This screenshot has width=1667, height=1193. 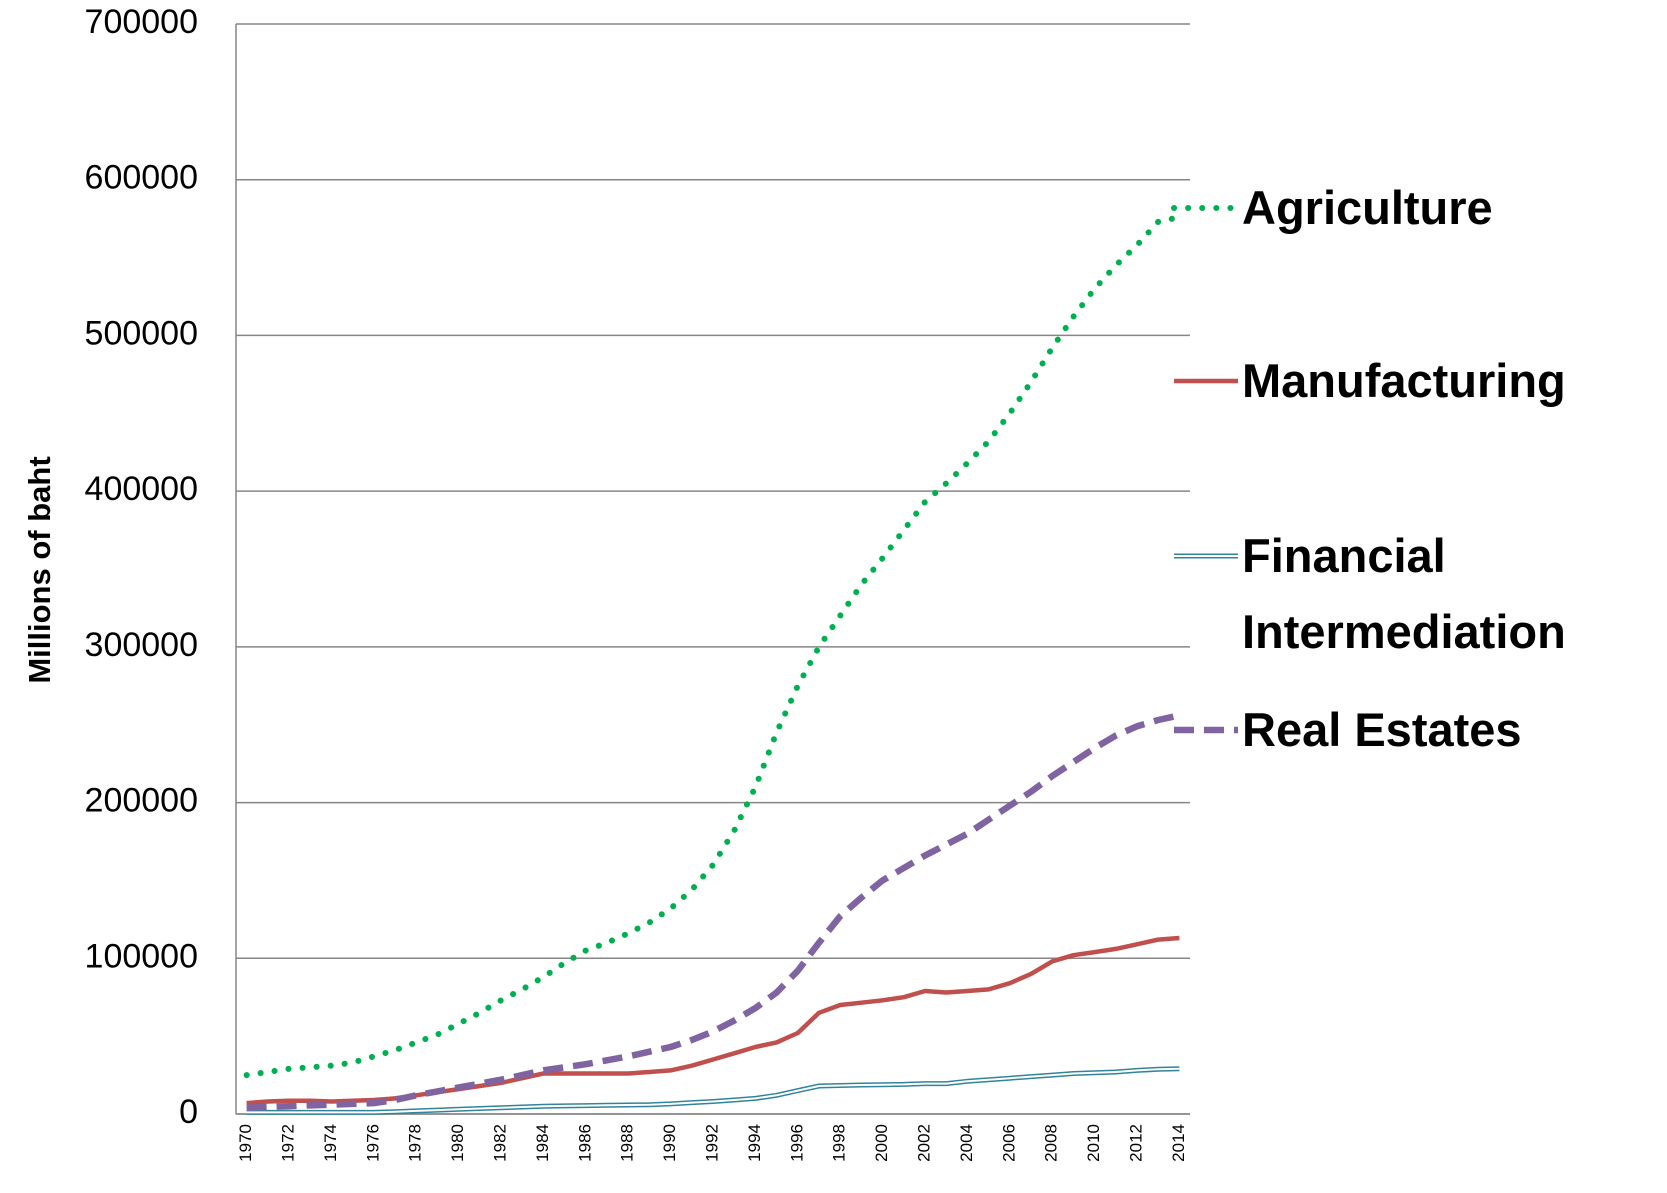 What do you see at coordinates (1093, 1143) in the screenshot?
I see `x-tick-label: 2010` at bounding box center [1093, 1143].